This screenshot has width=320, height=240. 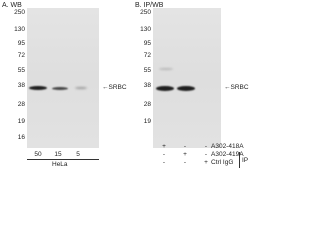 What do you see at coordinates (58, 154) in the screenshot?
I see `lane-label: 15` at bounding box center [58, 154].